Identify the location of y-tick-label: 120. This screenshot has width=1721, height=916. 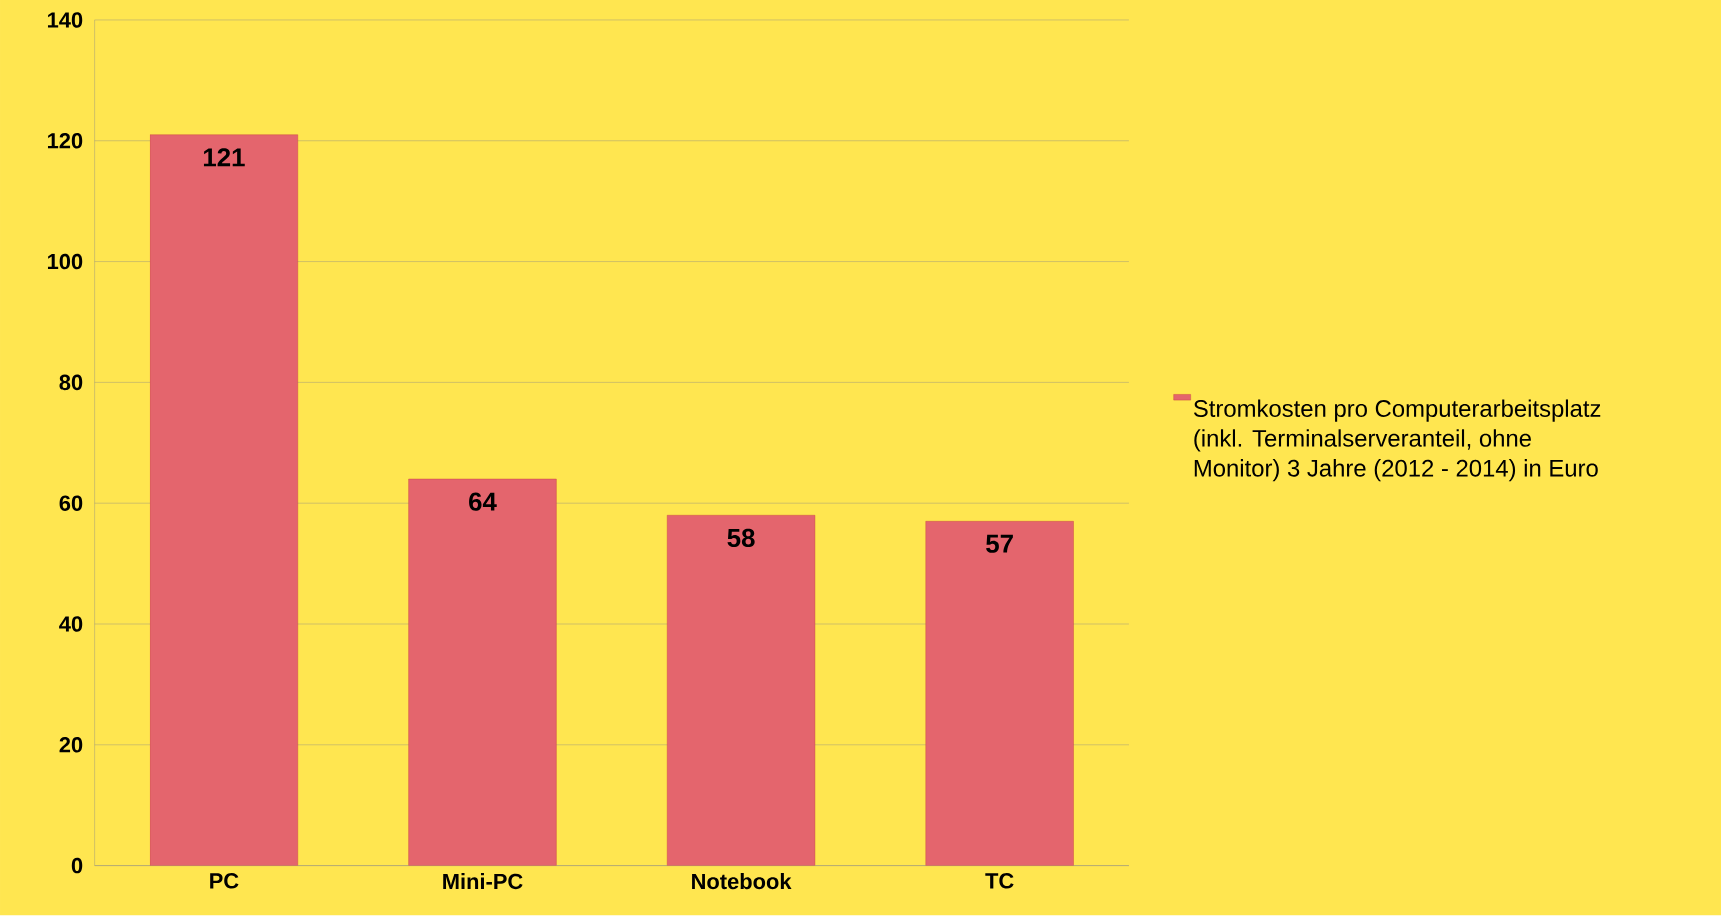
(65, 141).